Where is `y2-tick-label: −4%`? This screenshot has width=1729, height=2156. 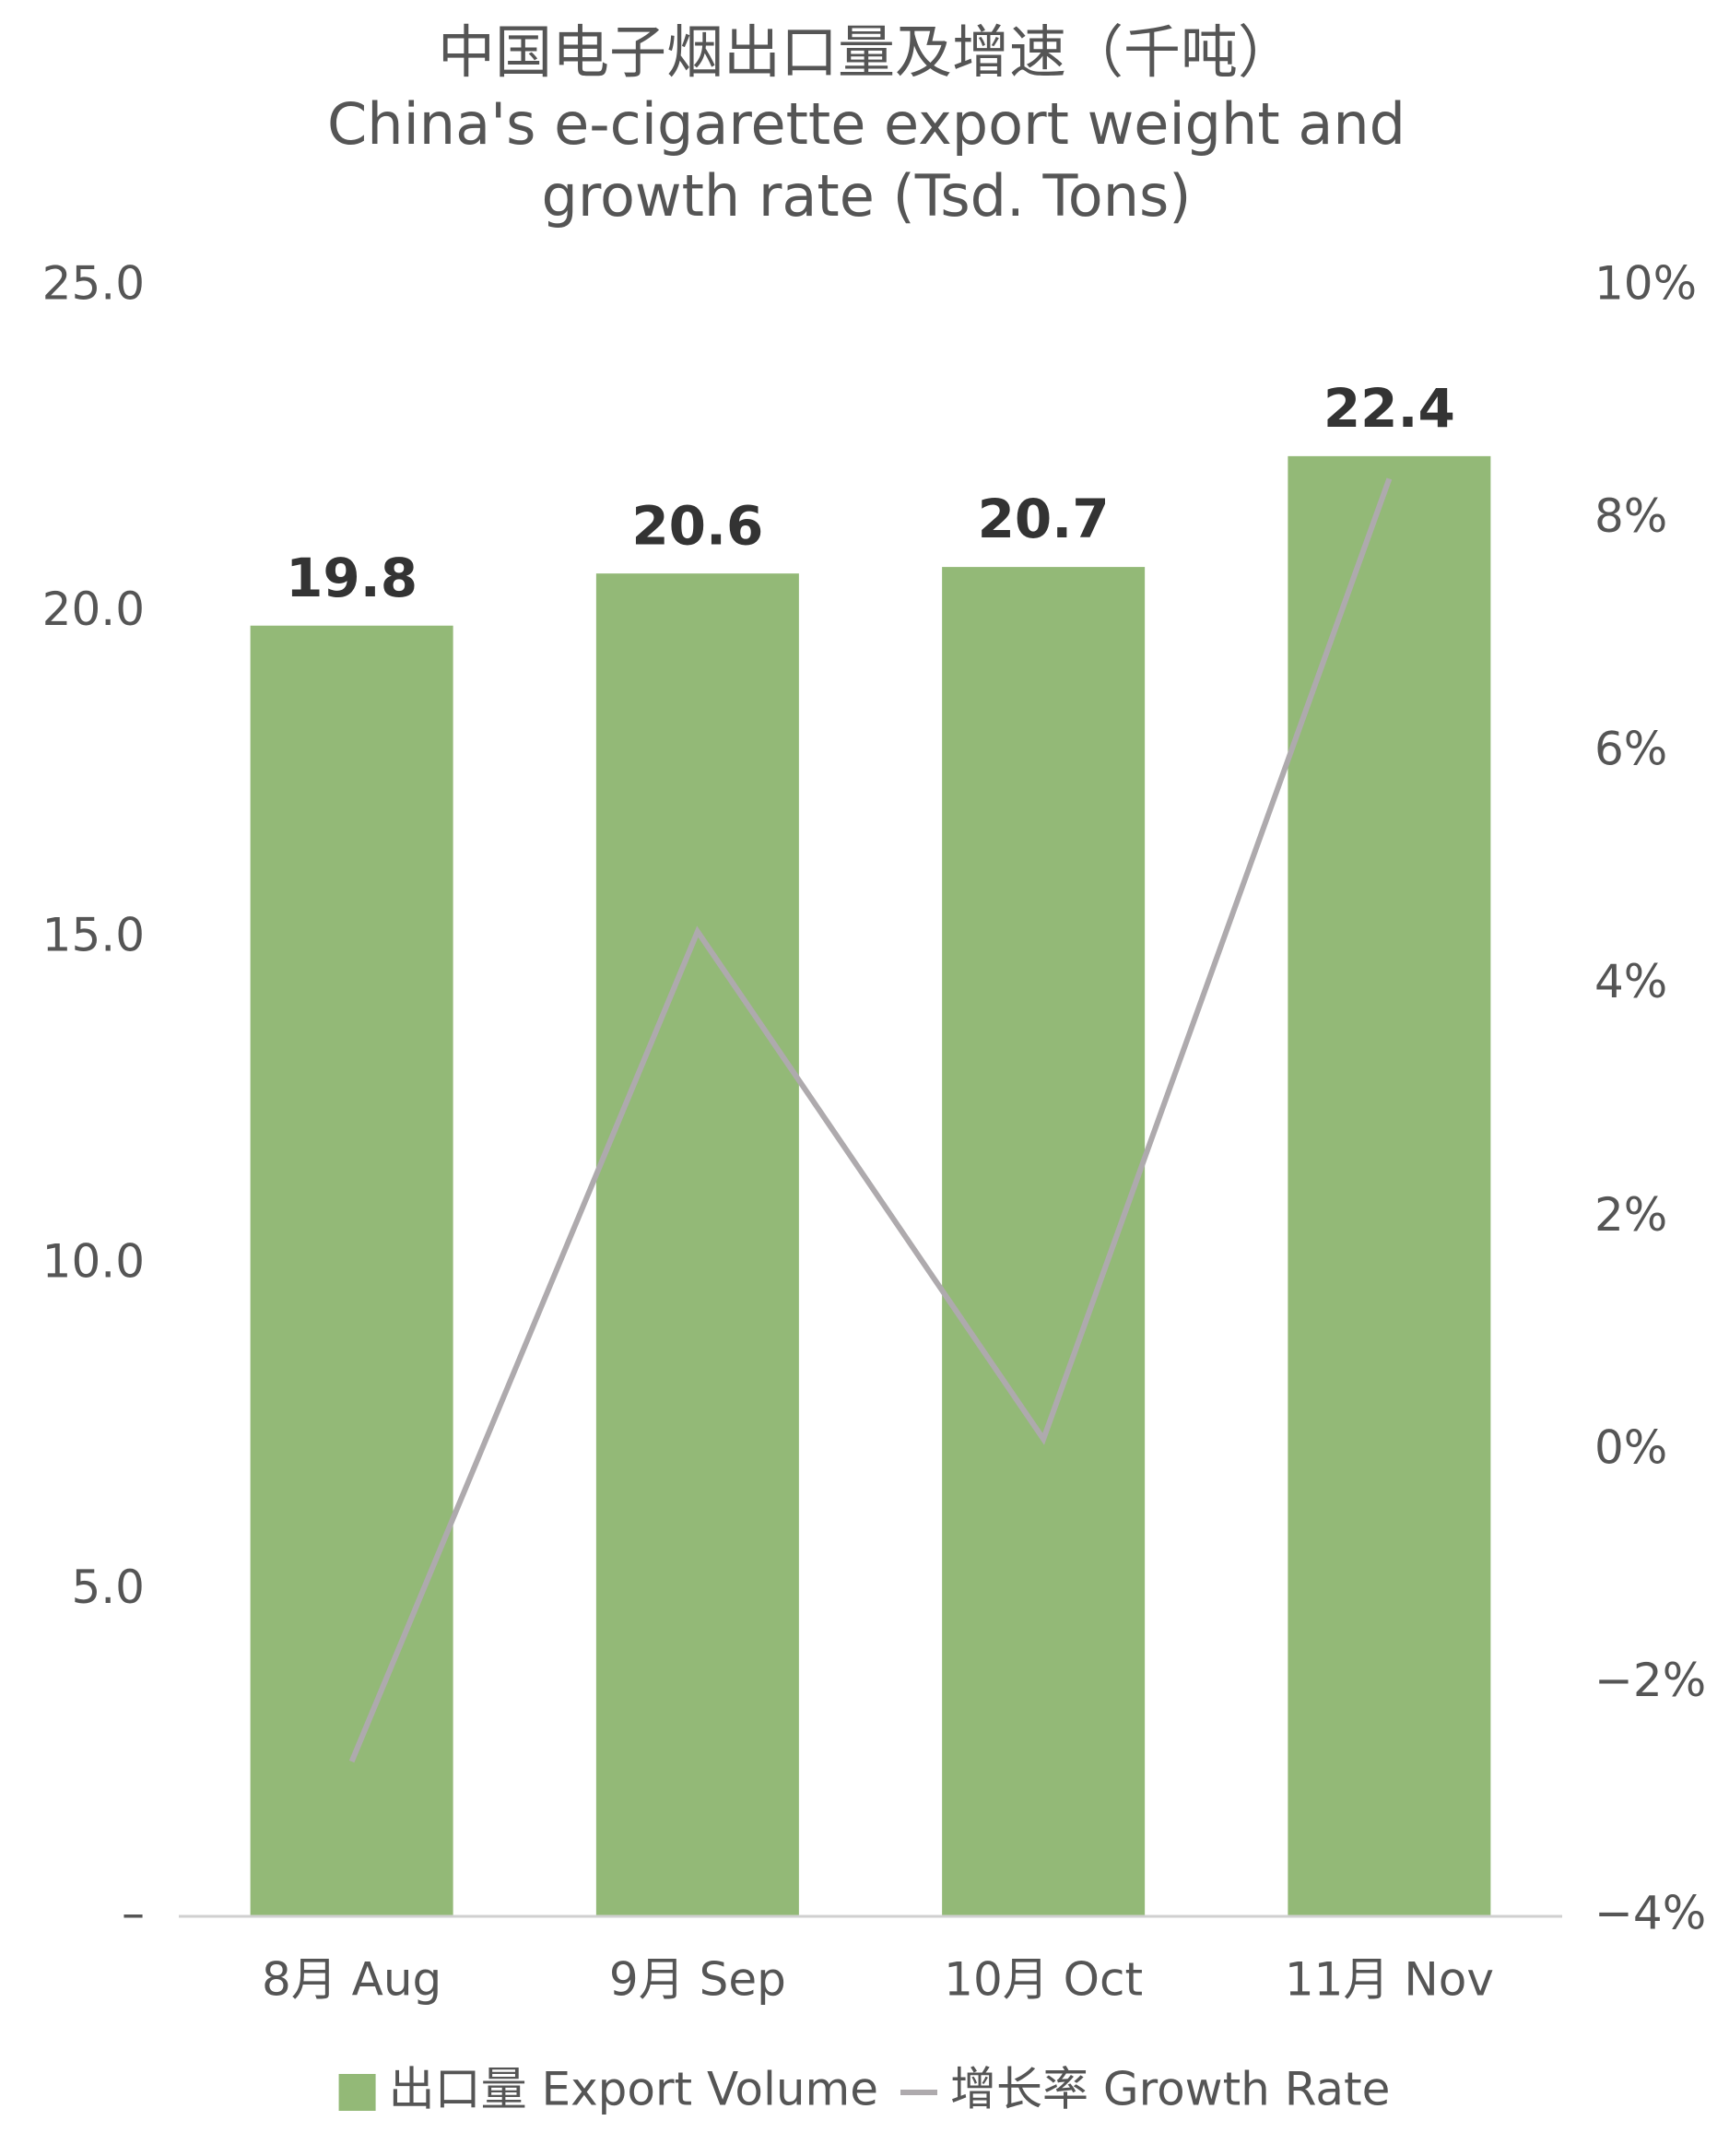
y2-tick-label: −4% is located at coordinates (1650, 1913).